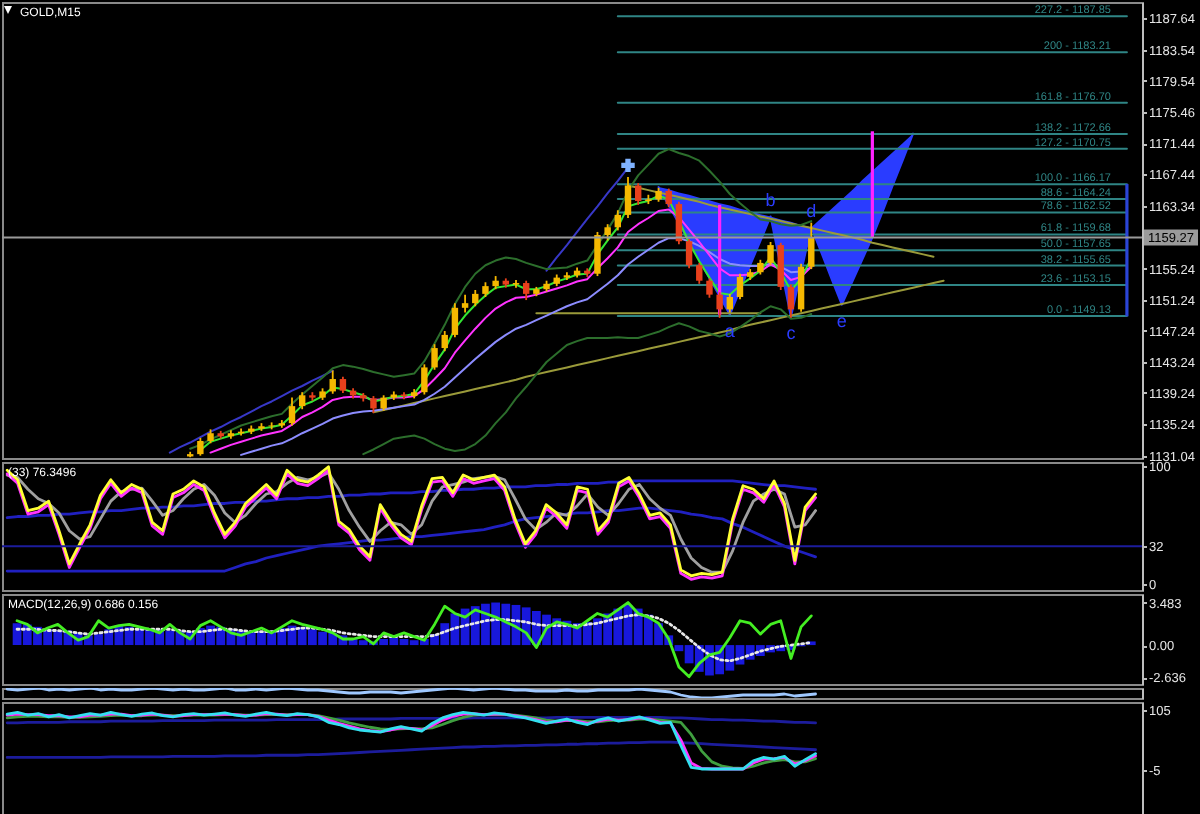 This screenshot has height=814, width=1200. Describe the element at coordinates (791, 333) in the screenshot. I see `data-label: c` at that location.